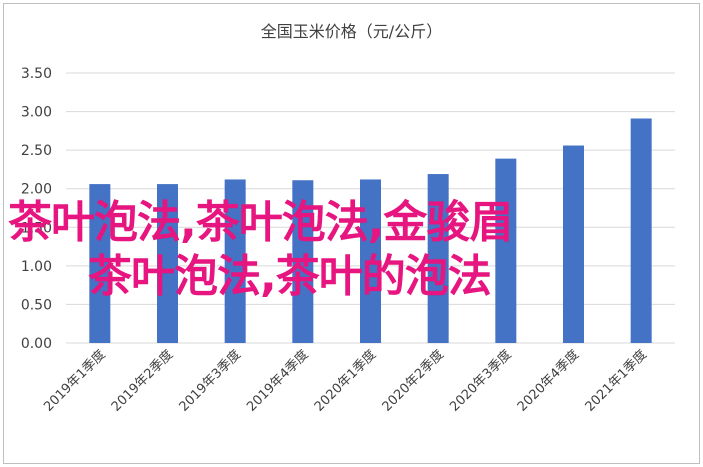  I want to click on x-tick-label: 2019年2季度, so click(142, 381).